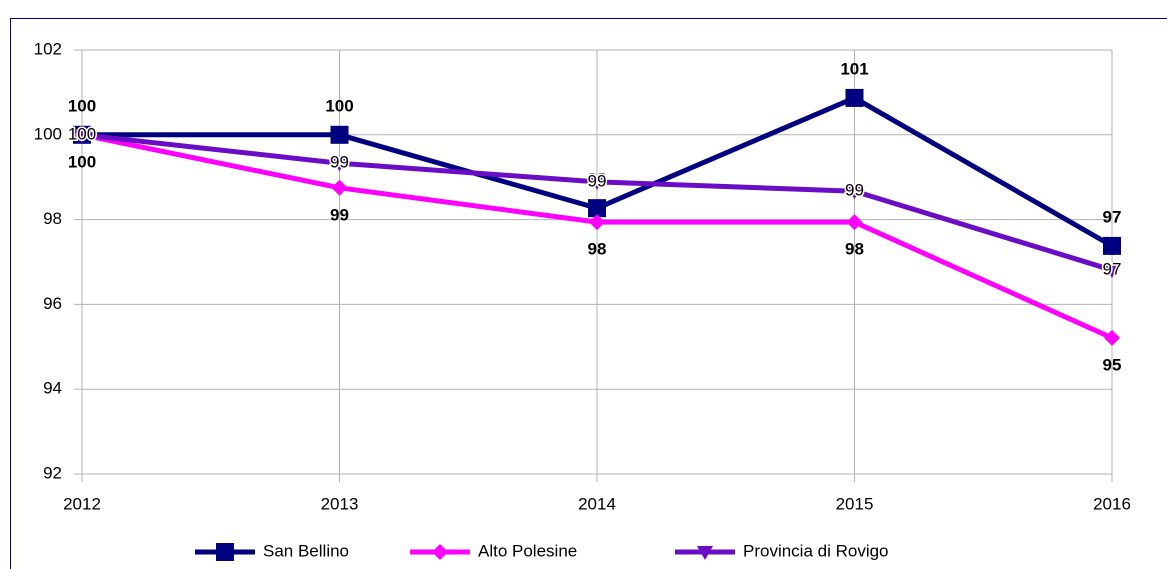 Image resolution: width=1167 pixels, height=569 pixels. Describe the element at coordinates (52, 303) in the screenshot. I see `y-tick-label: 96` at that location.